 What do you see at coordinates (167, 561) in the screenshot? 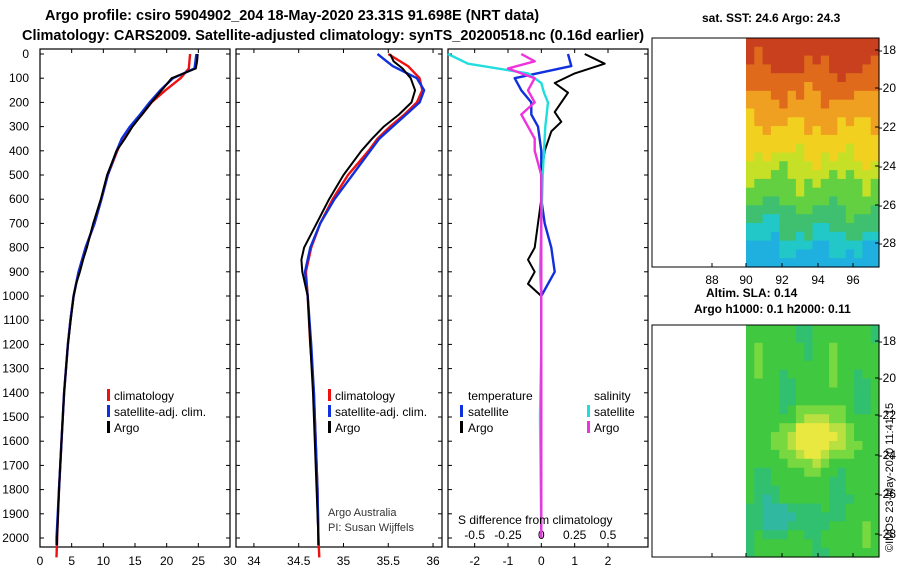
I see `x-tick-label: 20` at bounding box center [167, 561].